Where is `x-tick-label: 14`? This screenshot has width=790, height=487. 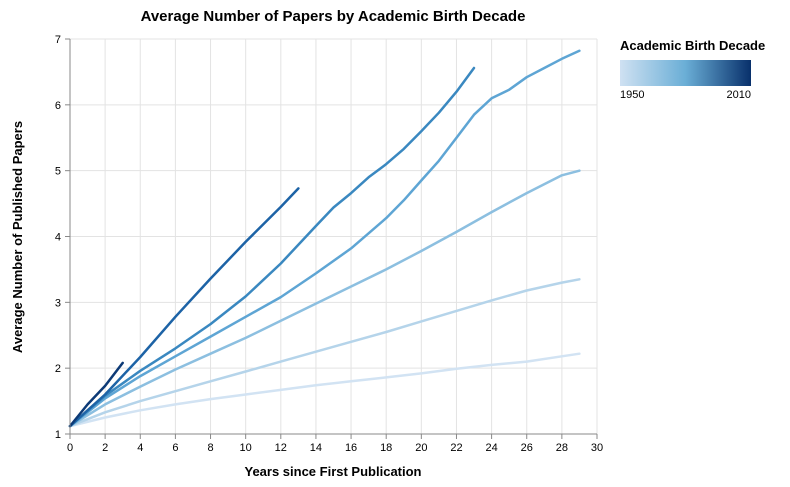
x-tick-label: 14 is located at coordinates (316, 448).